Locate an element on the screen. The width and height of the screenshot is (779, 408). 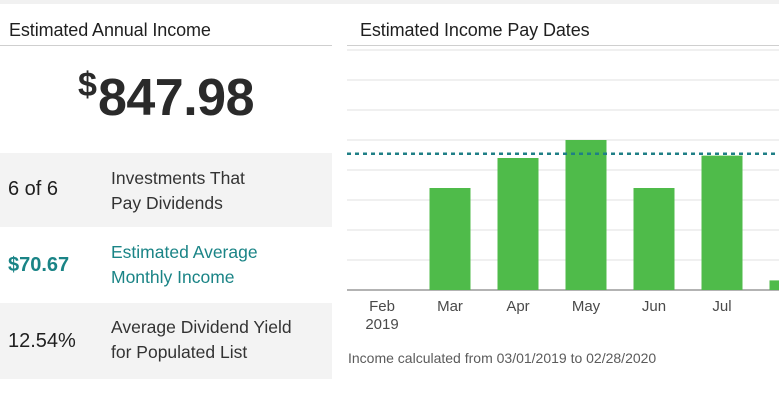
stat-label-line: Pay Dividends is located at coordinates (167, 203).